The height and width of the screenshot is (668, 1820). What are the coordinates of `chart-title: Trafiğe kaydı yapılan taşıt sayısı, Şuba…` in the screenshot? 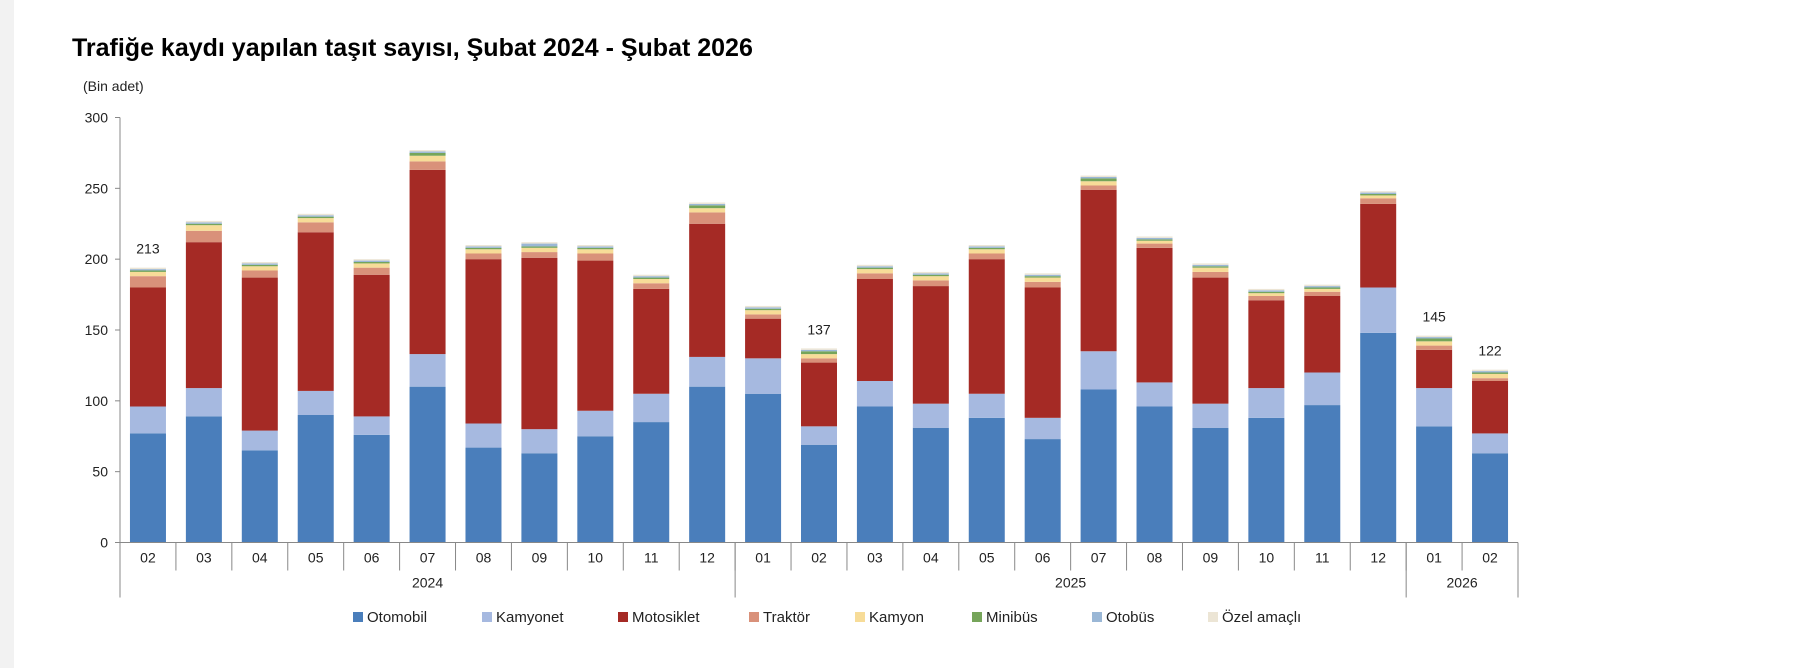 It's located at (412, 48).